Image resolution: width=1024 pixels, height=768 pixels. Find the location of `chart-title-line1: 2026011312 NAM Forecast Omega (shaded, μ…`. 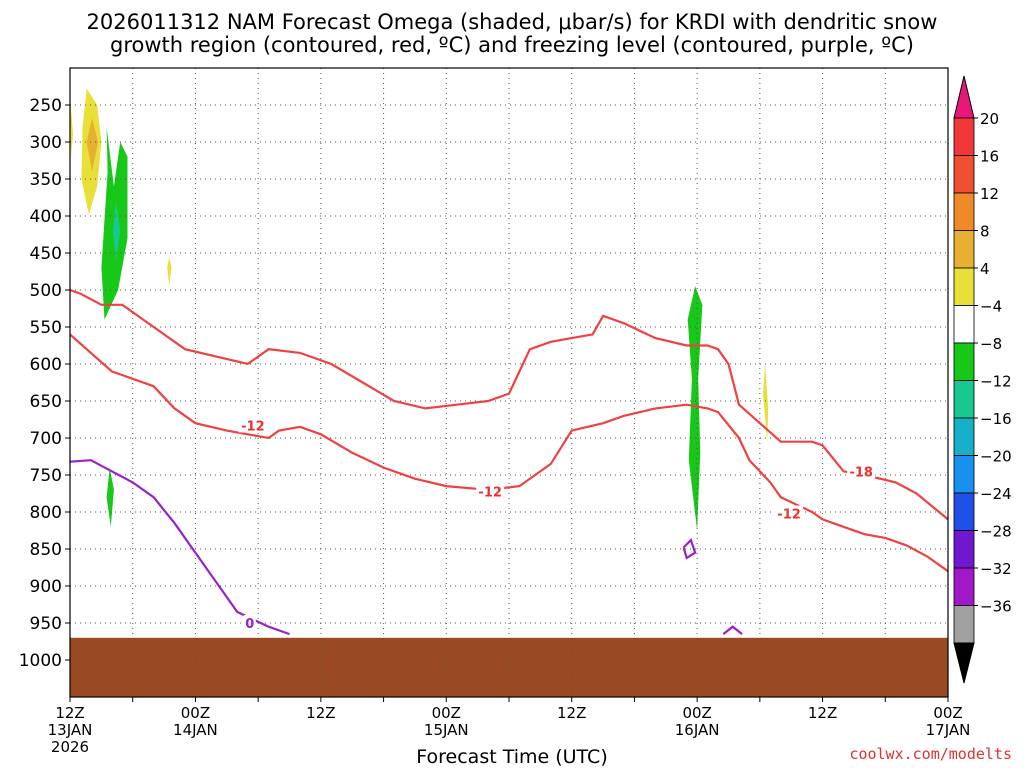

chart-title-line1: 2026011312 NAM Forecast Omega (shaded, μ… is located at coordinates (512, 22).